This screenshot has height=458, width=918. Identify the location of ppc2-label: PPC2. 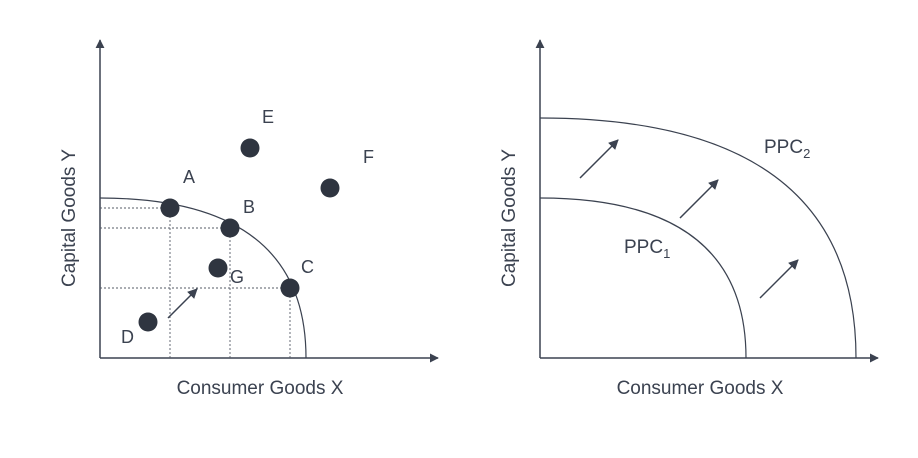
(787, 149).